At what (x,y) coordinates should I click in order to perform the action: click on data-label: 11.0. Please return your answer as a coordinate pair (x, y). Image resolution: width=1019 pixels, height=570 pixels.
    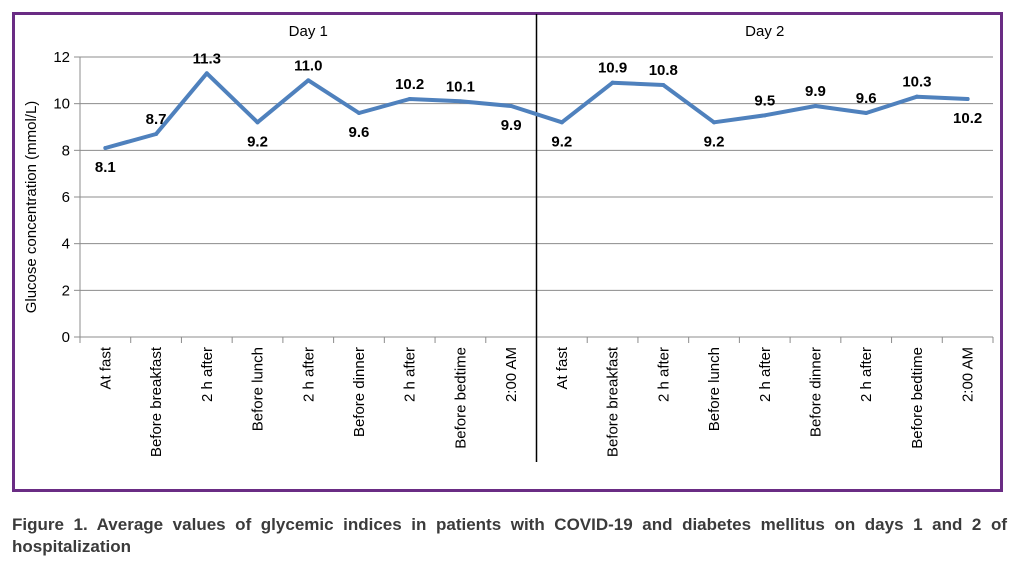
    Looking at the image, I should click on (308, 65).